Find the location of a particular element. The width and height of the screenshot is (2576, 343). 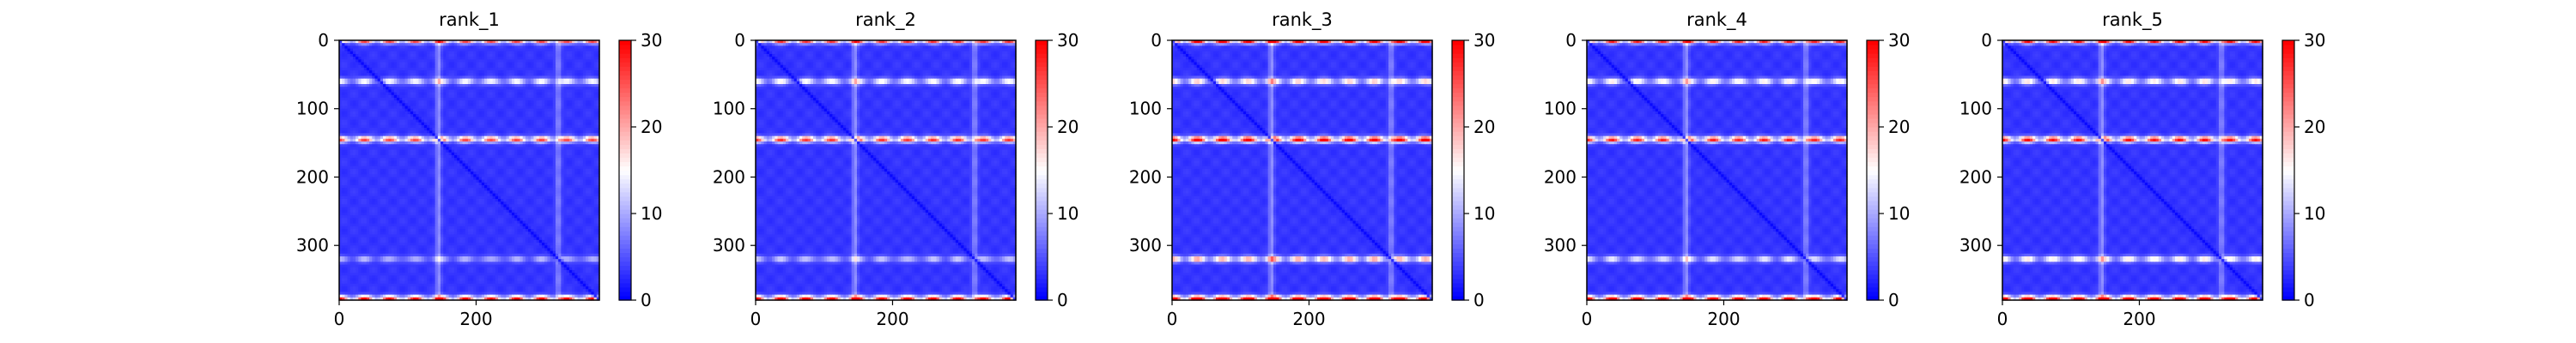

heatmap-cells is located at coordinates (470, 171).